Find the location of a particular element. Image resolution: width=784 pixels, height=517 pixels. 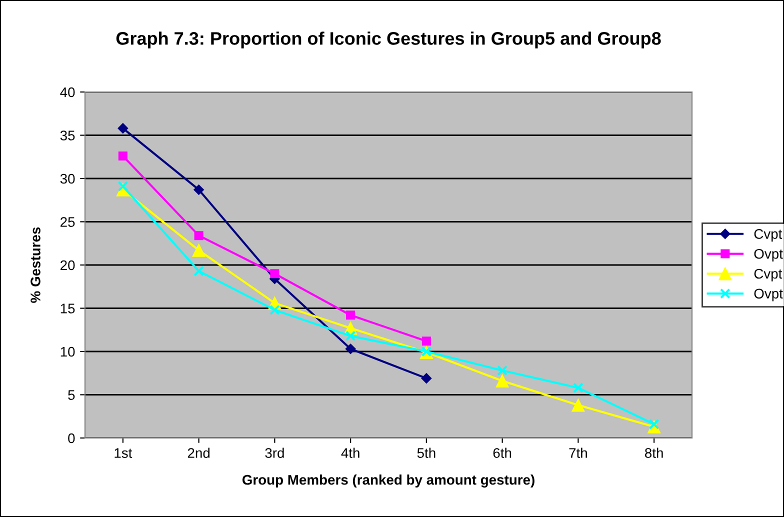

x-tick-label: 7th is located at coordinates (578, 453).